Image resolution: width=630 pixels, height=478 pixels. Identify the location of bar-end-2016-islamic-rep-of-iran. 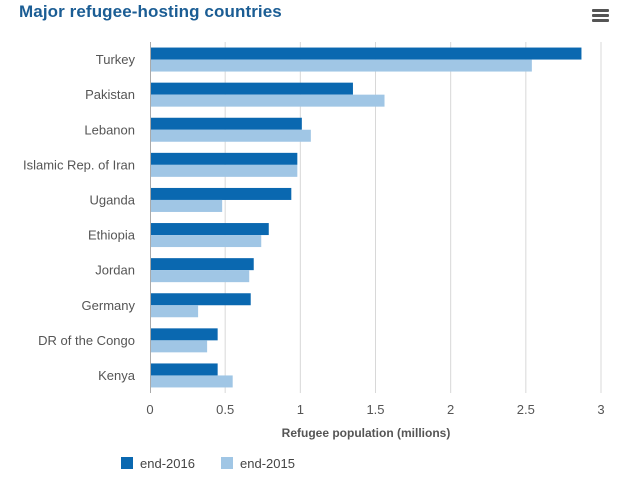
(224, 158).